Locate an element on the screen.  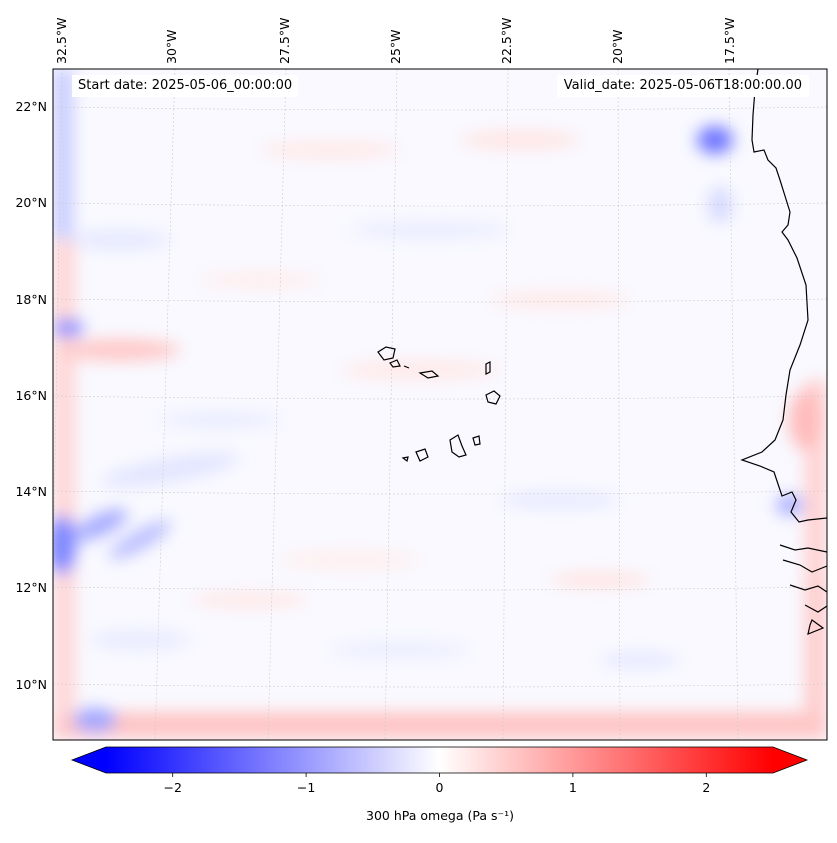
colorbar-gradient is located at coordinates (439, 760).